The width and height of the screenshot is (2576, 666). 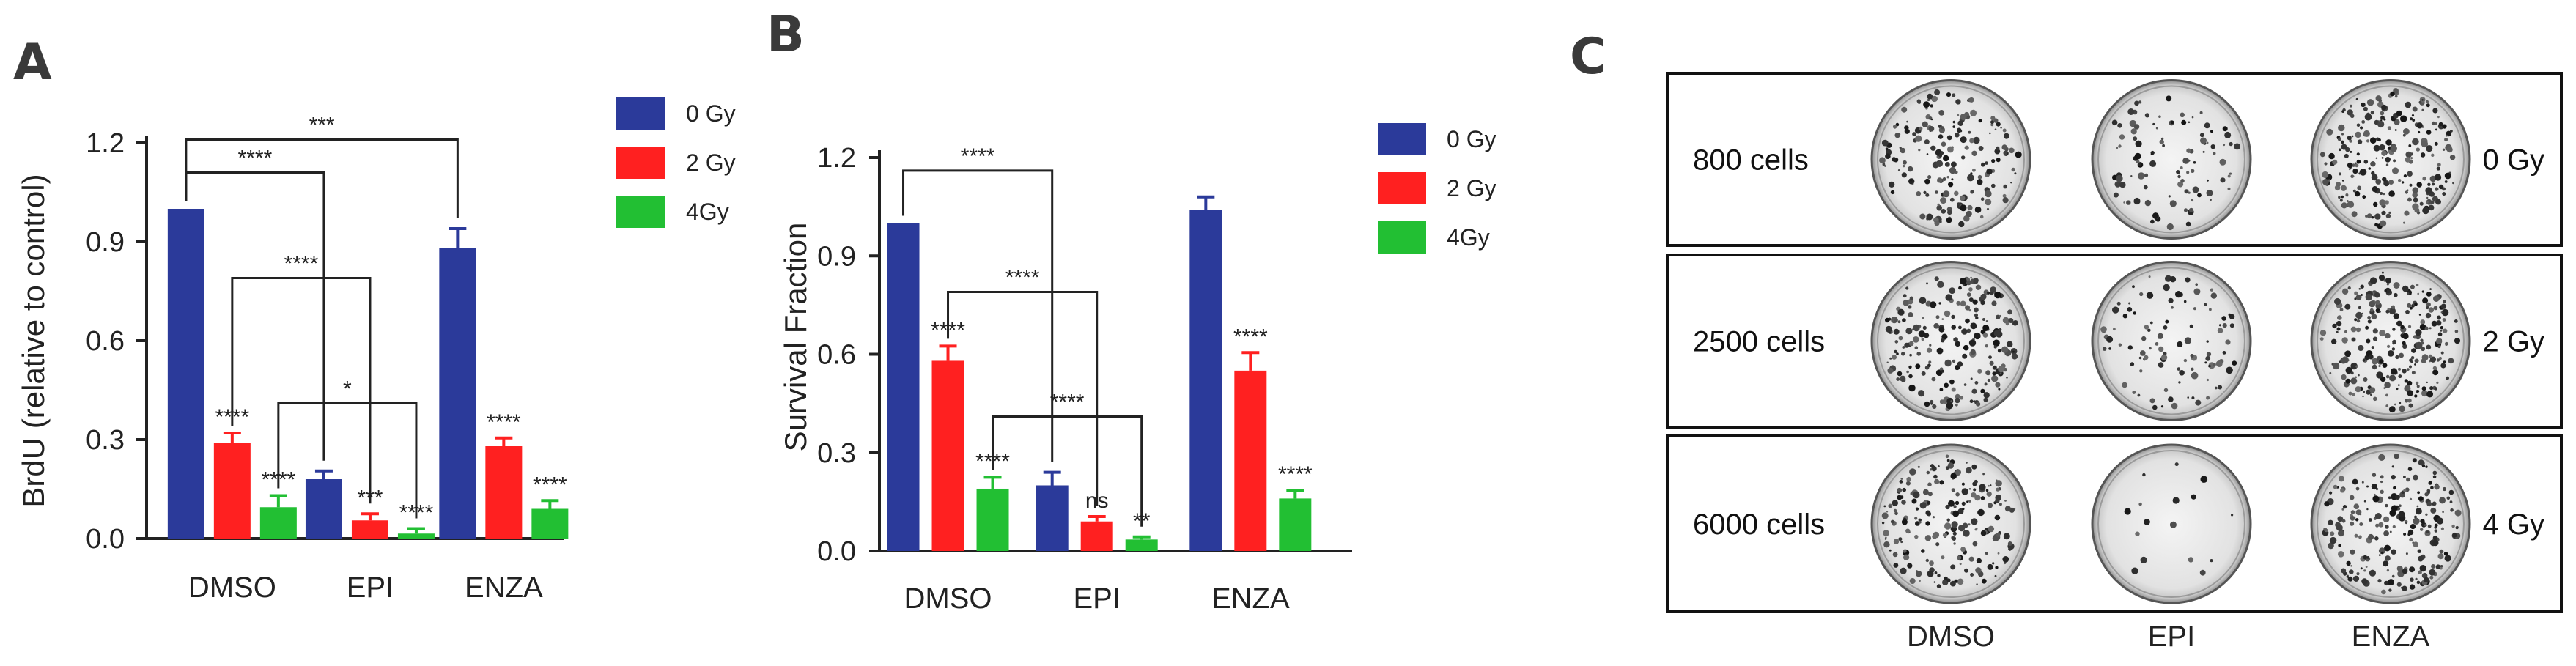 What do you see at coordinates (2391, 159) in the screenshot?
I see `dish-rim` at bounding box center [2391, 159].